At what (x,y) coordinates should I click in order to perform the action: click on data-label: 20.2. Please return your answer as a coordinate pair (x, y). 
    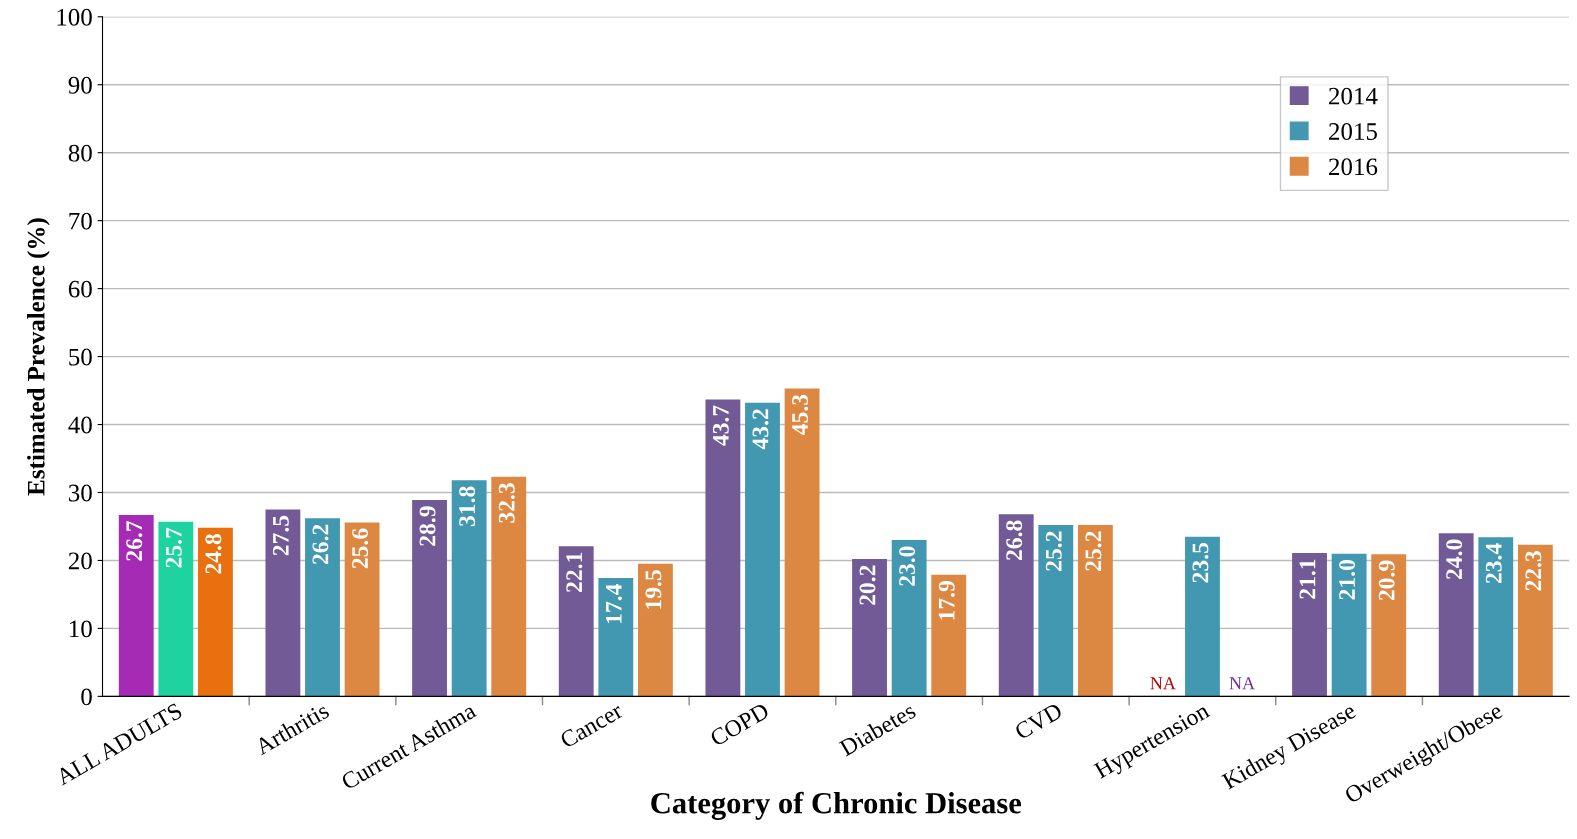
    Looking at the image, I should click on (867, 585).